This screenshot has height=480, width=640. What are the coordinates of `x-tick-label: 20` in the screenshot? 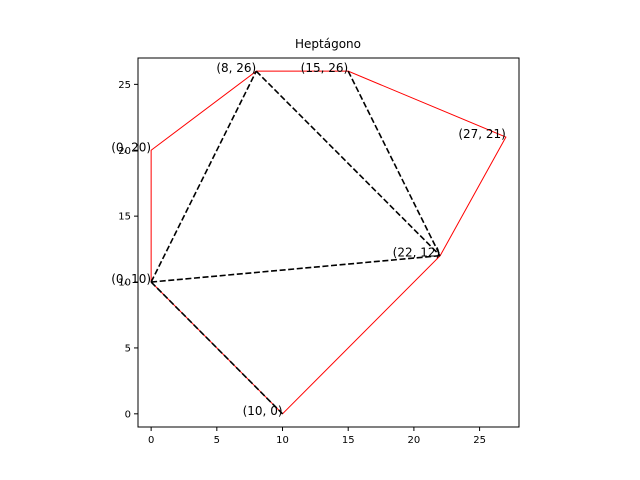 It's located at (414, 440).